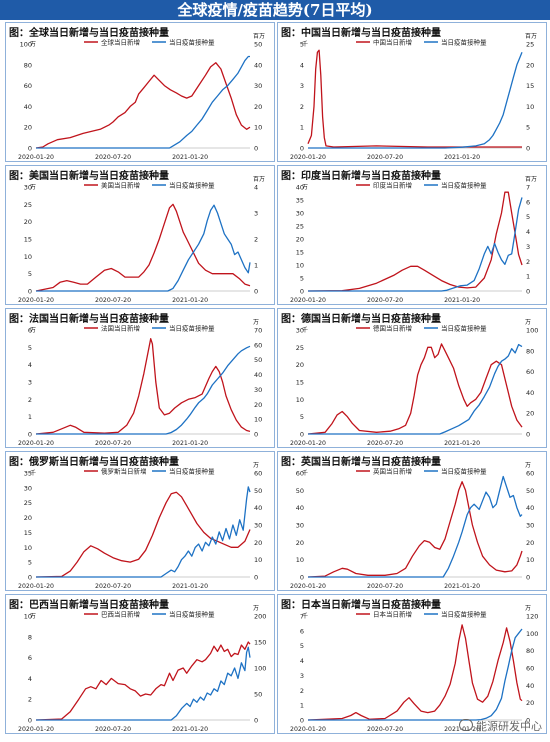  What do you see at coordinates (89, 319) in the screenshot?
I see `chart-title: 图：法国当日新增与当日疫苗接种量` at bounding box center [89, 319].